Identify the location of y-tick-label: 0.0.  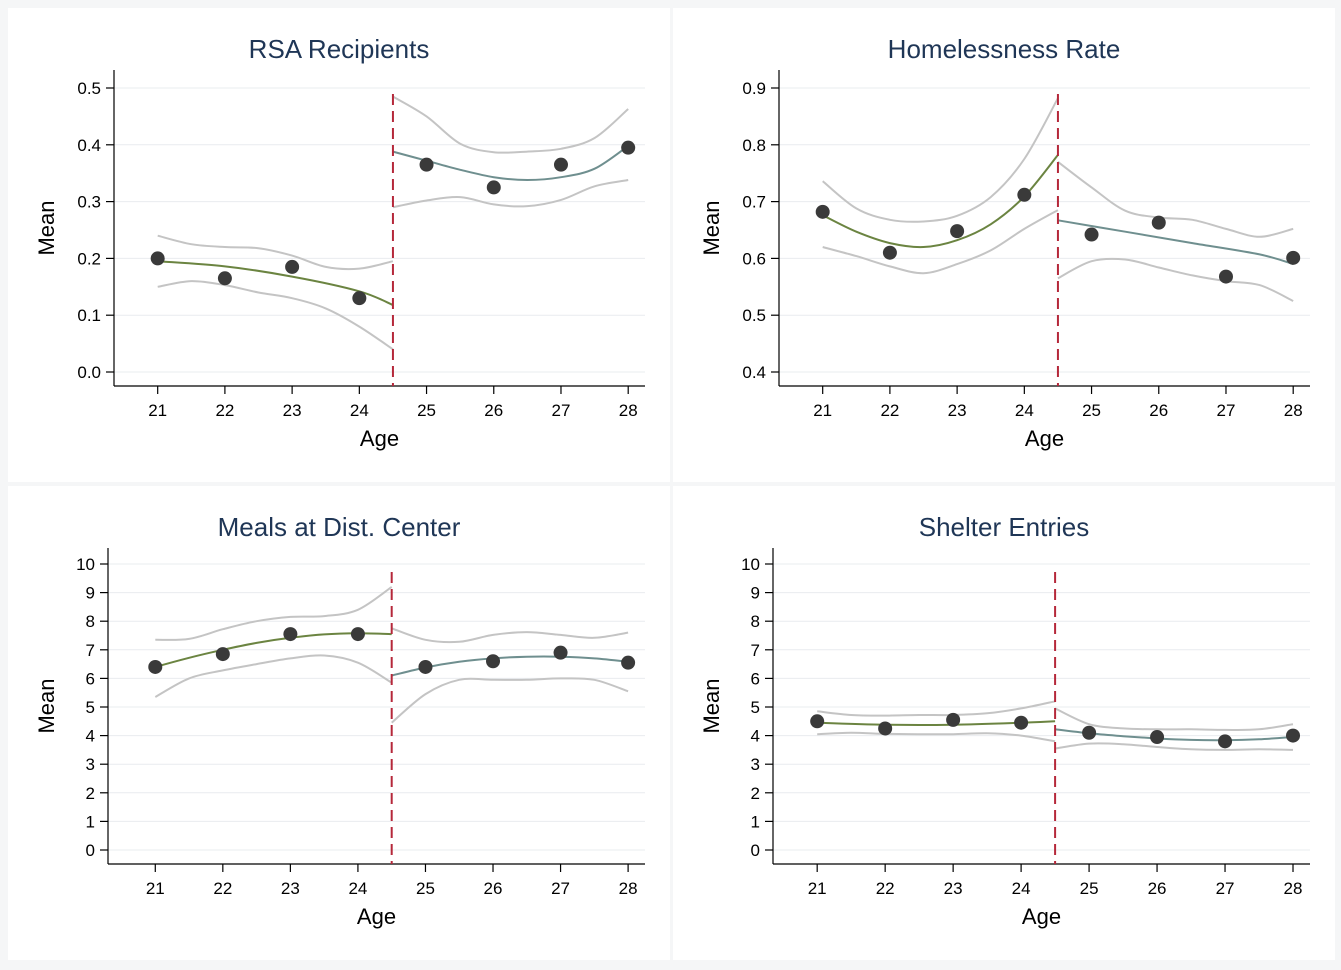
(89, 372).